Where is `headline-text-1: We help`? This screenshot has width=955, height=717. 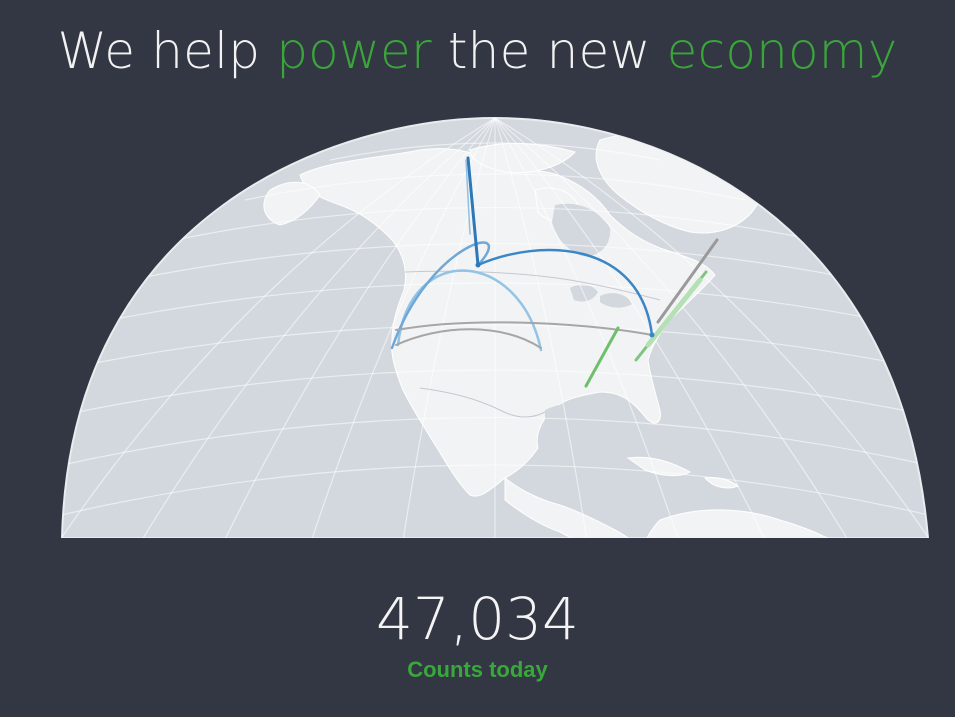
headline-text-1: We help is located at coordinates (167, 51).